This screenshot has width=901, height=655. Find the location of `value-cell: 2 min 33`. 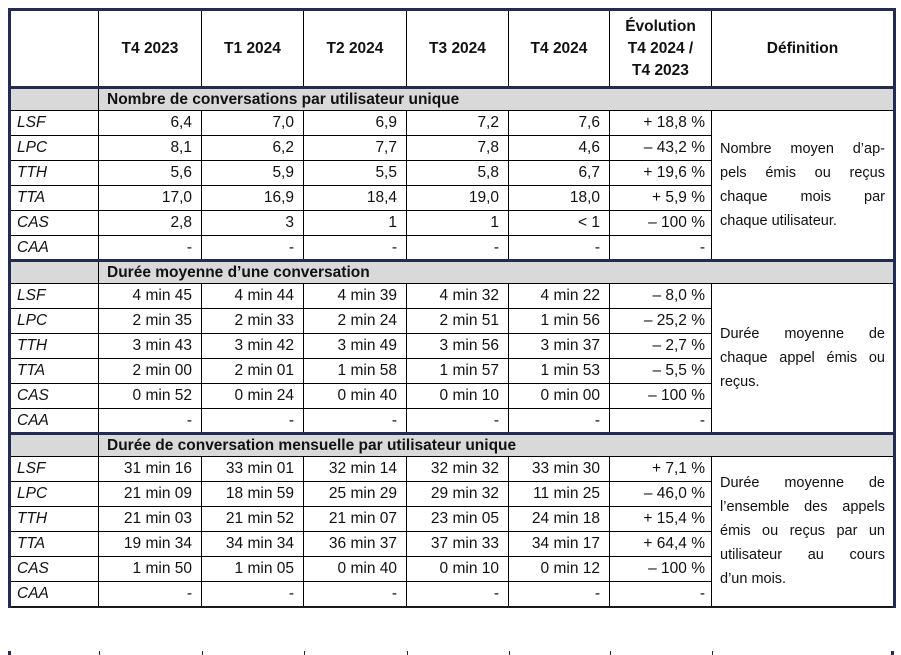

value-cell: 2 min 33 is located at coordinates (252, 321).